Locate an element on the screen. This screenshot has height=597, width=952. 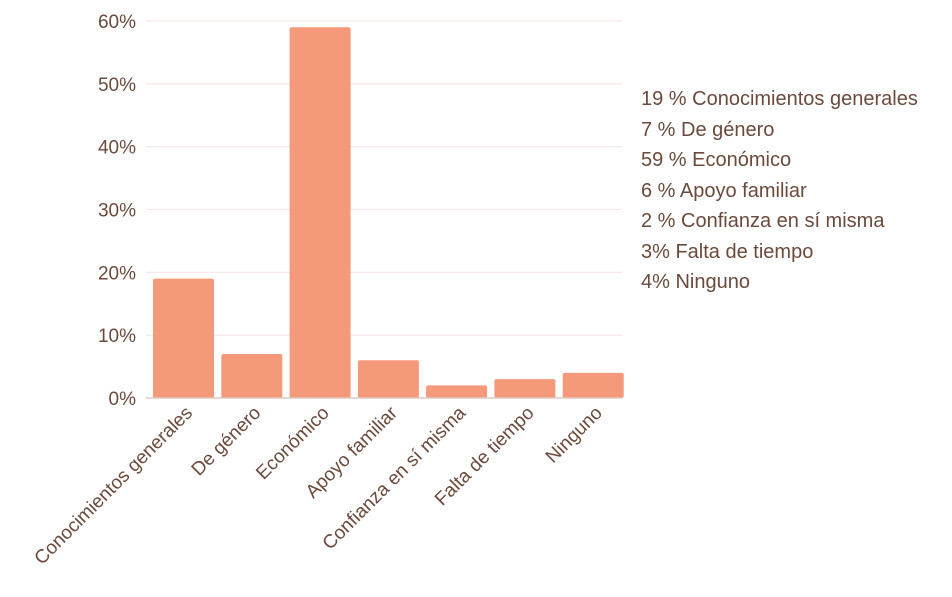
annotation-item: 19 % Conocimientos generales is located at coordinates (779, 99).